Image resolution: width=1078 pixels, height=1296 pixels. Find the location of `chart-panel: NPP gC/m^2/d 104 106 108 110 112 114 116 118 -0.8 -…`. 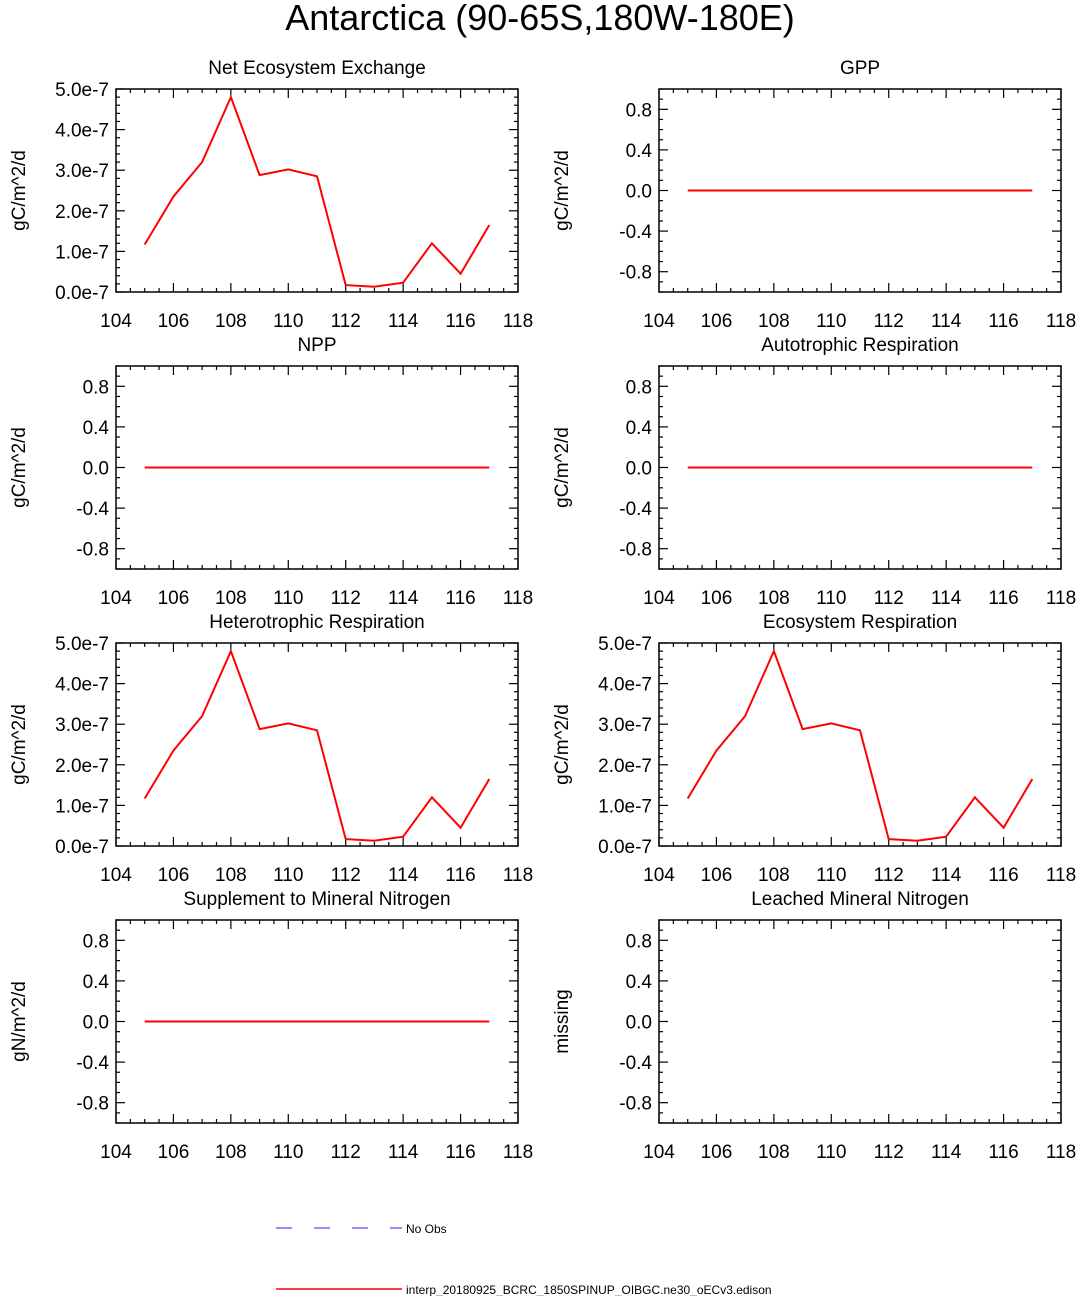

chart-panel: NPP gC/m^2/d 104 106 108 110 112 114 116 118 -0.8 -… is located at coordinates (271, 472).